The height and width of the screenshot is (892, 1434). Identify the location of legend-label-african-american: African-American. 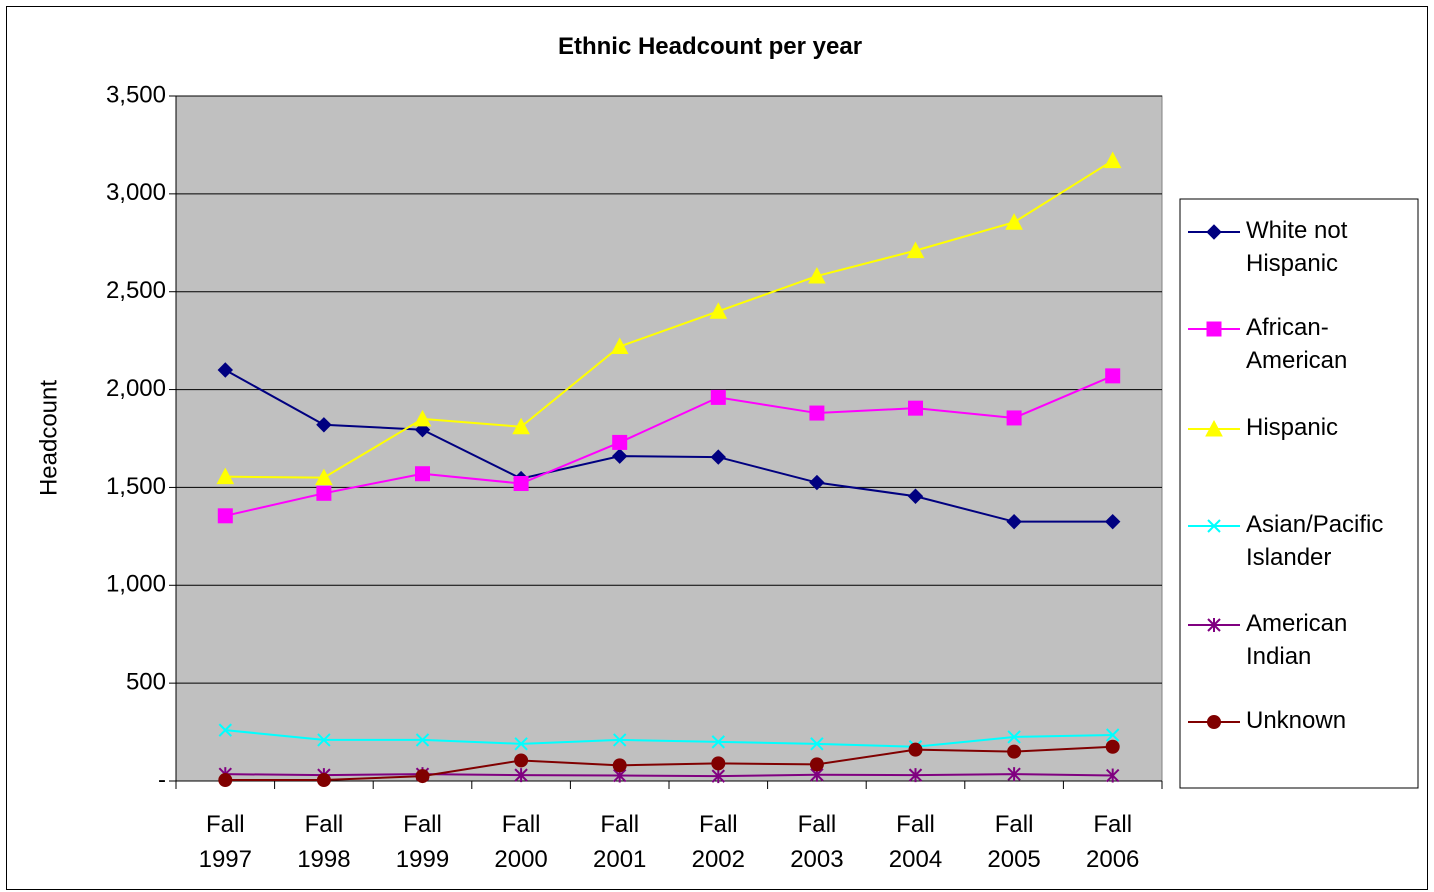
(1296, 344).